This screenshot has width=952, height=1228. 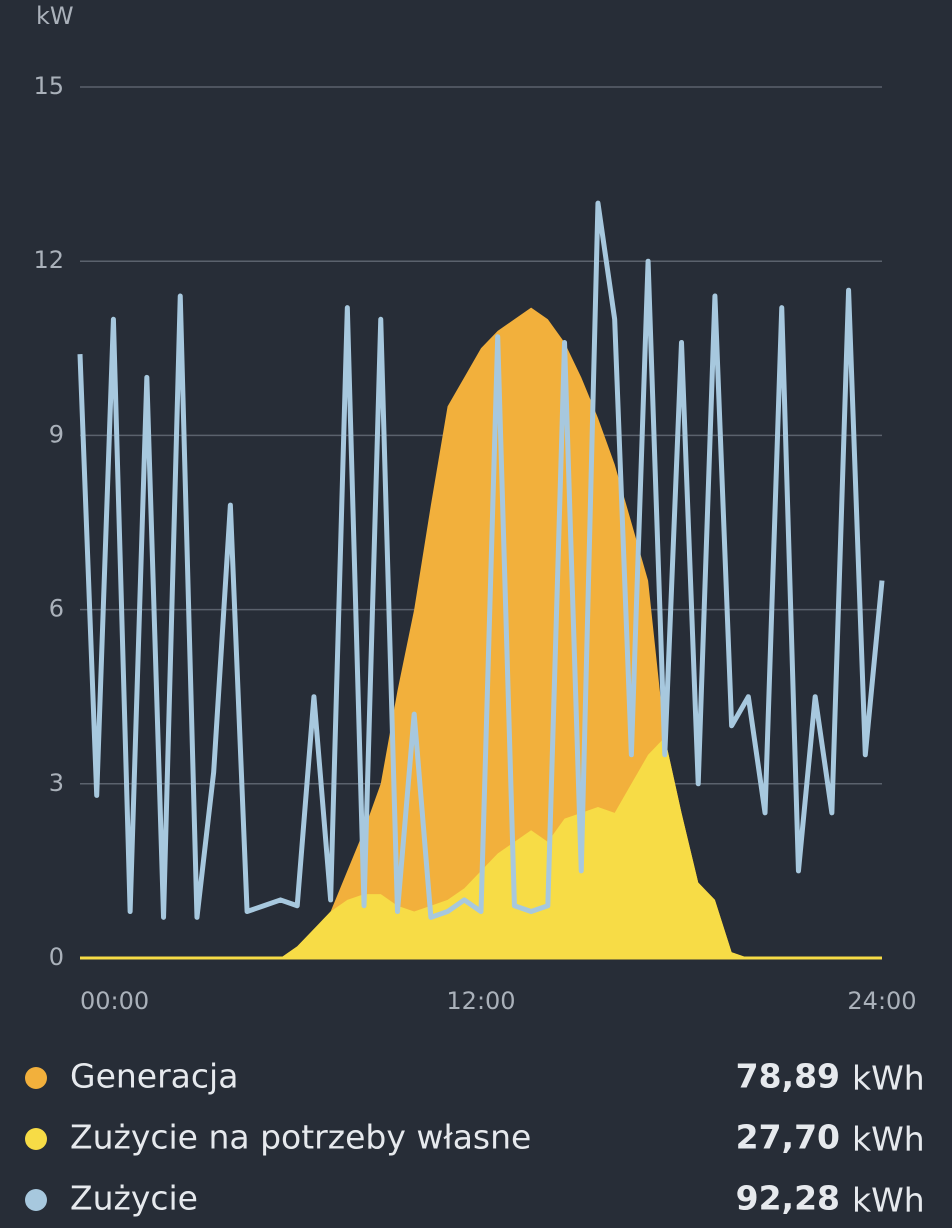 What do you see at coordinates (480, 1001) in the screenshot?
I see `x-tick-label: 12:00` at bounding box center [480, 1001].